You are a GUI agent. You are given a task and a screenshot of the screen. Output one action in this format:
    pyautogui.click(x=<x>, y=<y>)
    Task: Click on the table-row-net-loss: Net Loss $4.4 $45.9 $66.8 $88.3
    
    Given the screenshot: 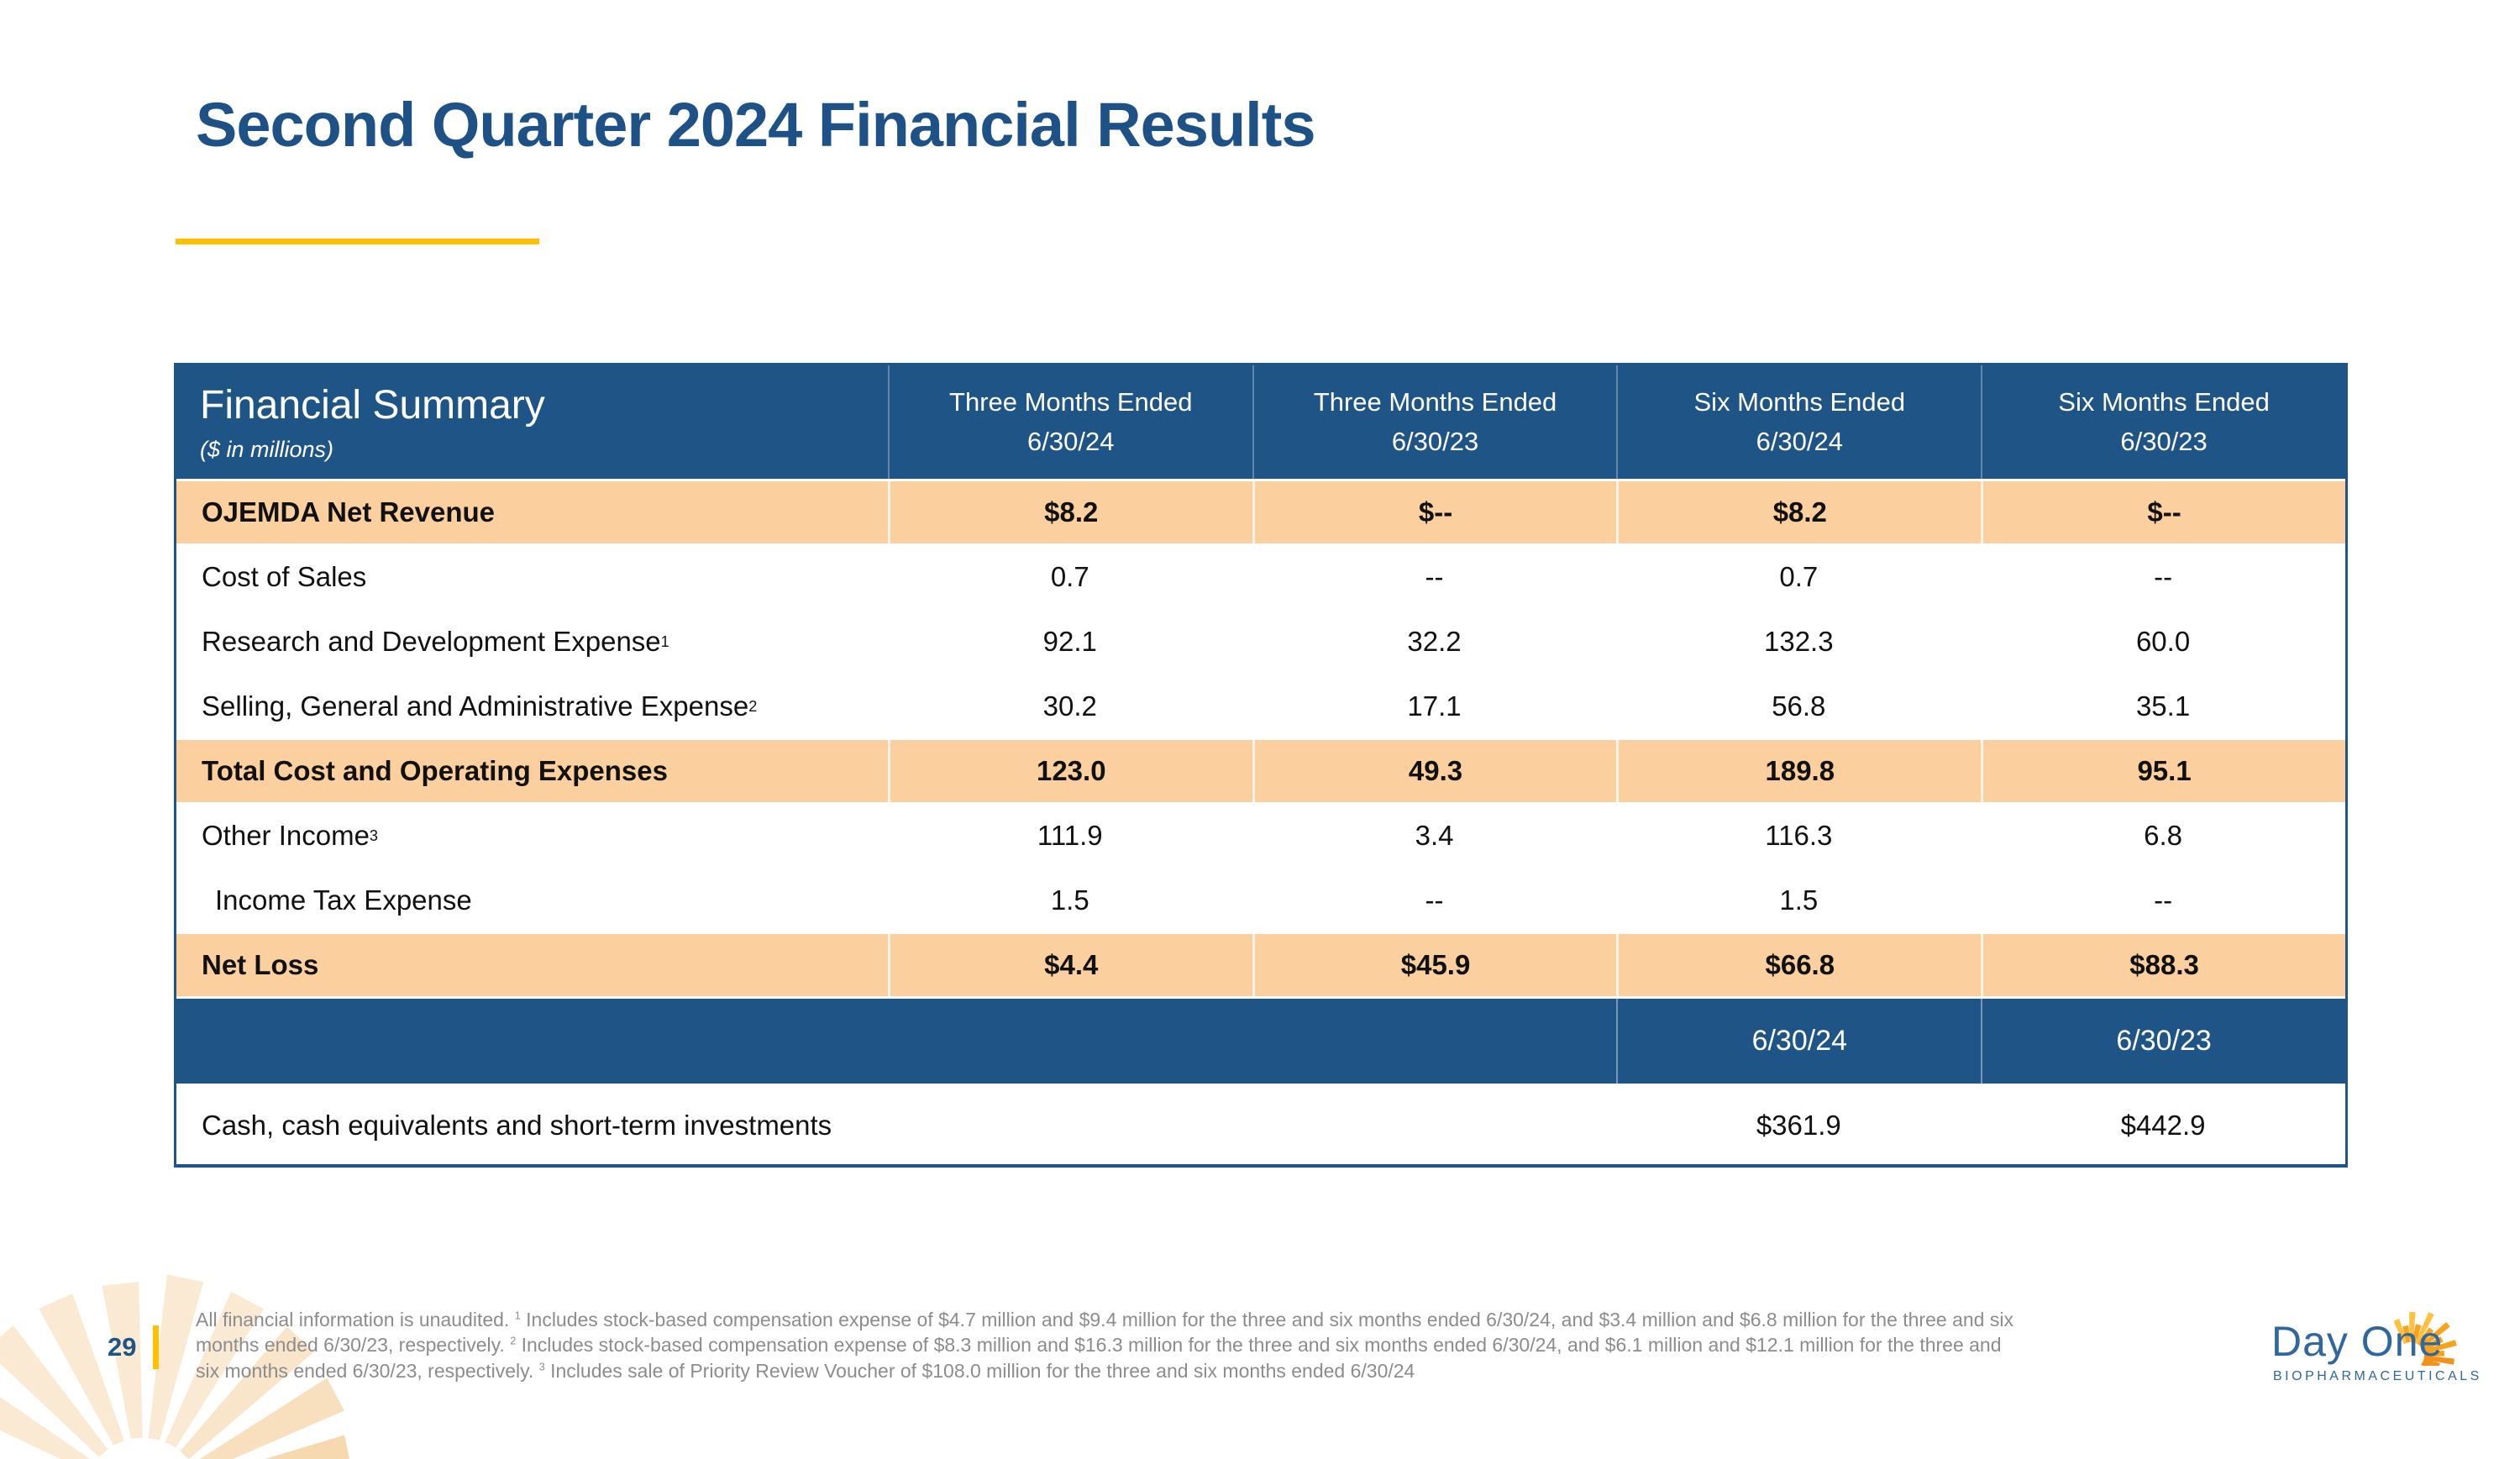 What is the action you would take?
    pyautogui.click(x=1260, y=964)
    